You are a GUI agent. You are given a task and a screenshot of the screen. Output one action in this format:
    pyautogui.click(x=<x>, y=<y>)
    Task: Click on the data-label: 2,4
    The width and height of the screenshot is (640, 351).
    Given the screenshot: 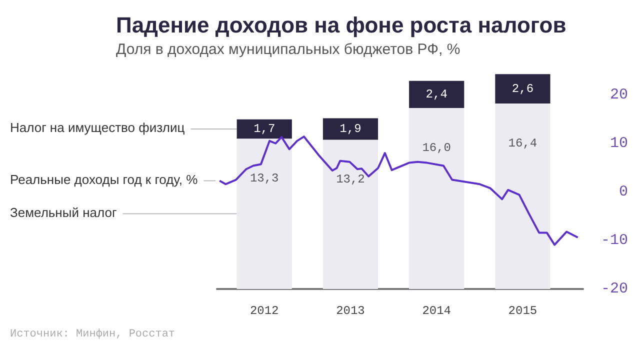 What is the action you would take?
    pyautogui.click(x=437, y=94)
    